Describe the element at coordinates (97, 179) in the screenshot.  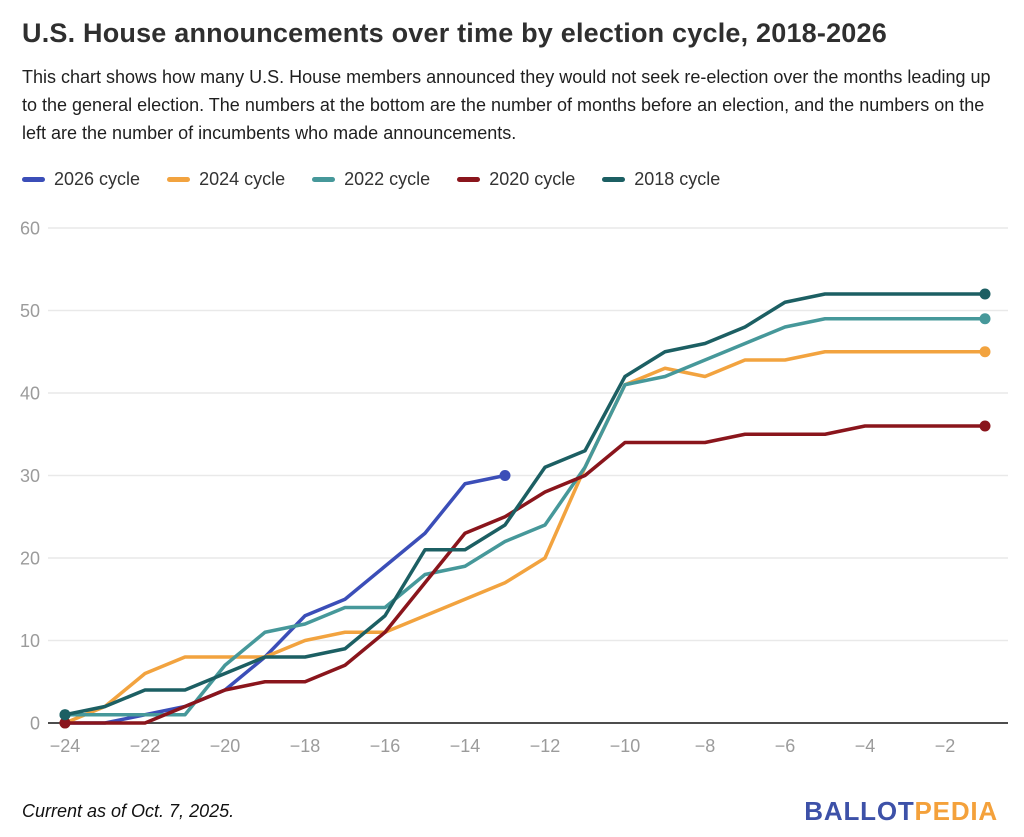
I see `legend-label: 2026 cycle` at that location.